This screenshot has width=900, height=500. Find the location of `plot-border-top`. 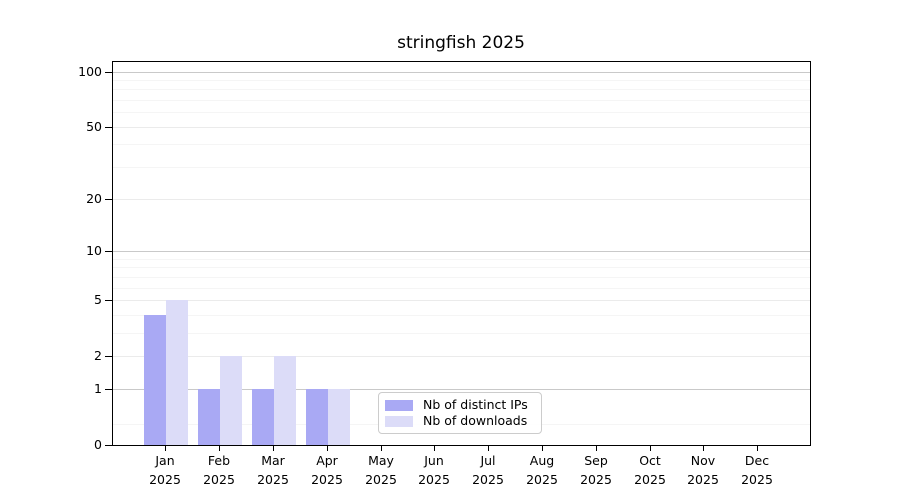

plot-border-top is located at coordinates (461, 61).